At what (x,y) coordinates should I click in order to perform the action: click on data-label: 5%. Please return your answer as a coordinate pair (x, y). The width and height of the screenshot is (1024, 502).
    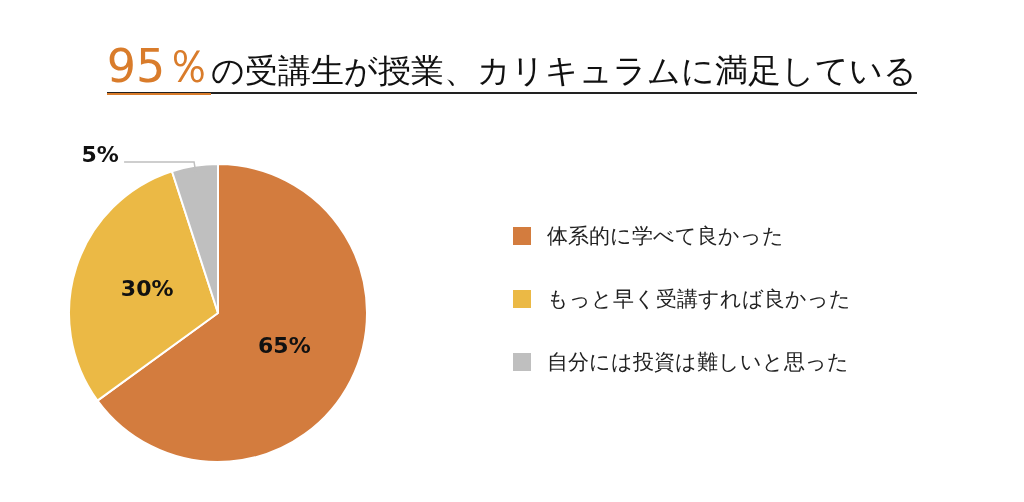
    Looking at the image, I should click on (100, 154).